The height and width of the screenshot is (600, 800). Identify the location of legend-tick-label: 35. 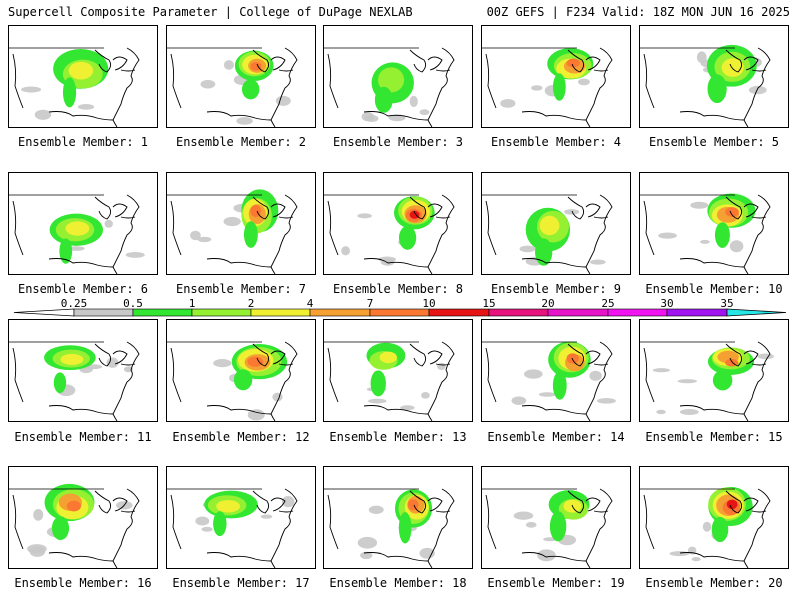
(726, 303).